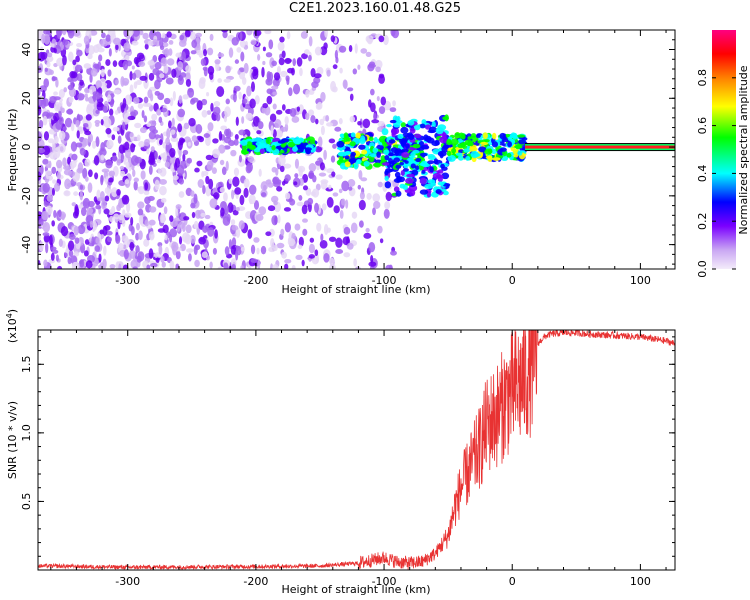 The height and width of the screenshot is (600, 750). Describe the element at coordinates (724, 149) in the screenshot. I see `colorbar` at that location.